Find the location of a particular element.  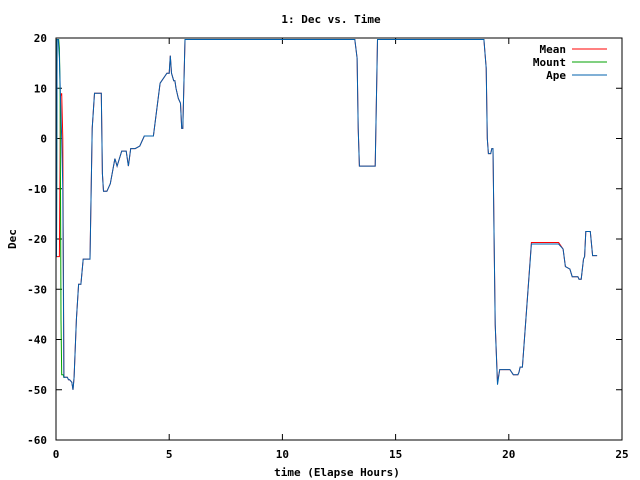

x-tick-label: 25 is located at coordinates (621, 454).